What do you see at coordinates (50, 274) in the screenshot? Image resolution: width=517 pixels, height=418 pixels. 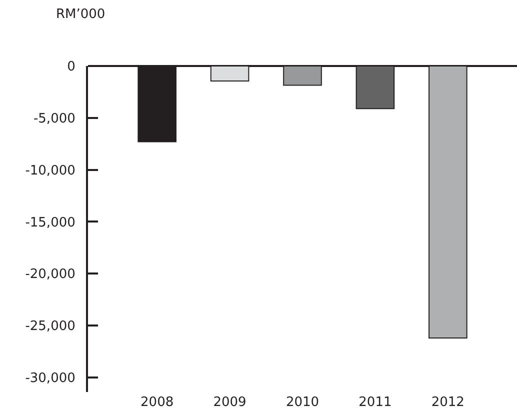 I see `y-tick-label: -20,000` at bounding box center [50, 274].